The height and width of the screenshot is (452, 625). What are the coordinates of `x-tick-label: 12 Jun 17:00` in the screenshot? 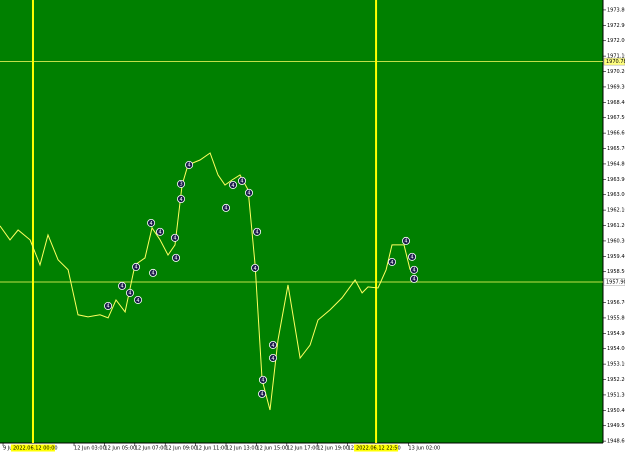 It's located at (303, 449).